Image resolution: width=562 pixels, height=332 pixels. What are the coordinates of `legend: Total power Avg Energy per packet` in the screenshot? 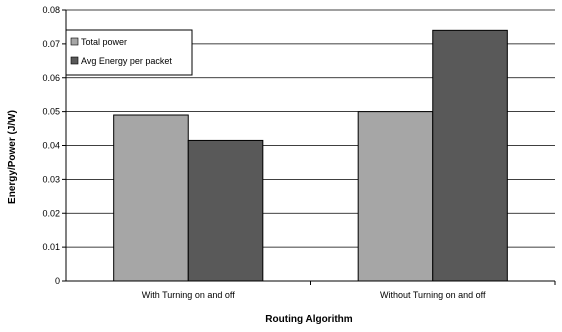 It's located at (129, 52).